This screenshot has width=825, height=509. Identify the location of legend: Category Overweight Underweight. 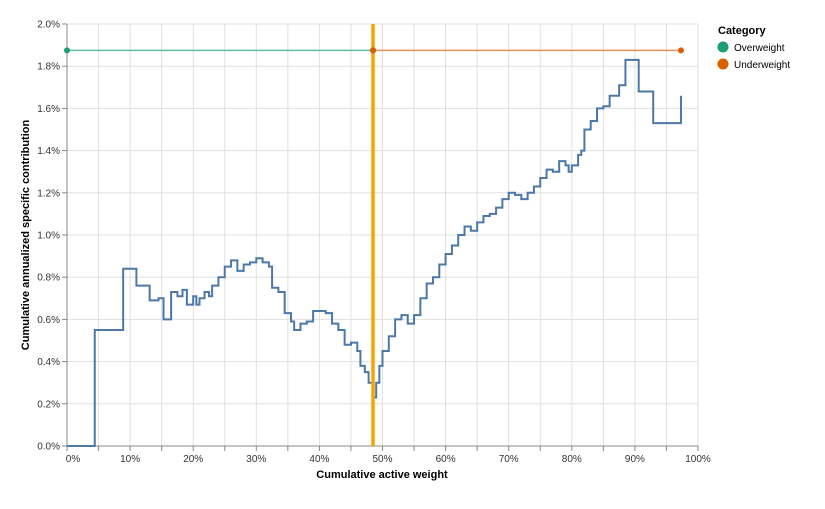
(753, 48).